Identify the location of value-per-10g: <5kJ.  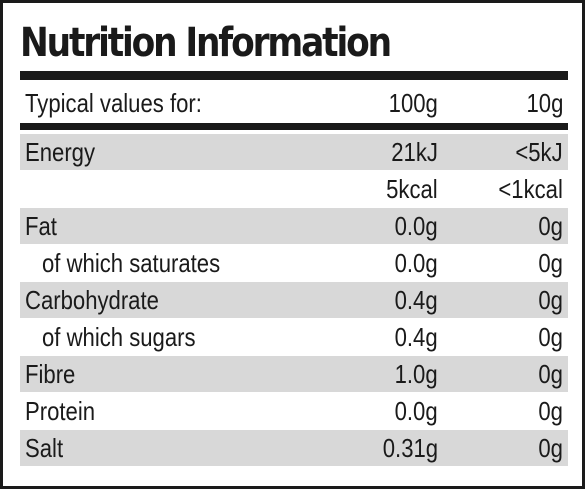
(539, 152).